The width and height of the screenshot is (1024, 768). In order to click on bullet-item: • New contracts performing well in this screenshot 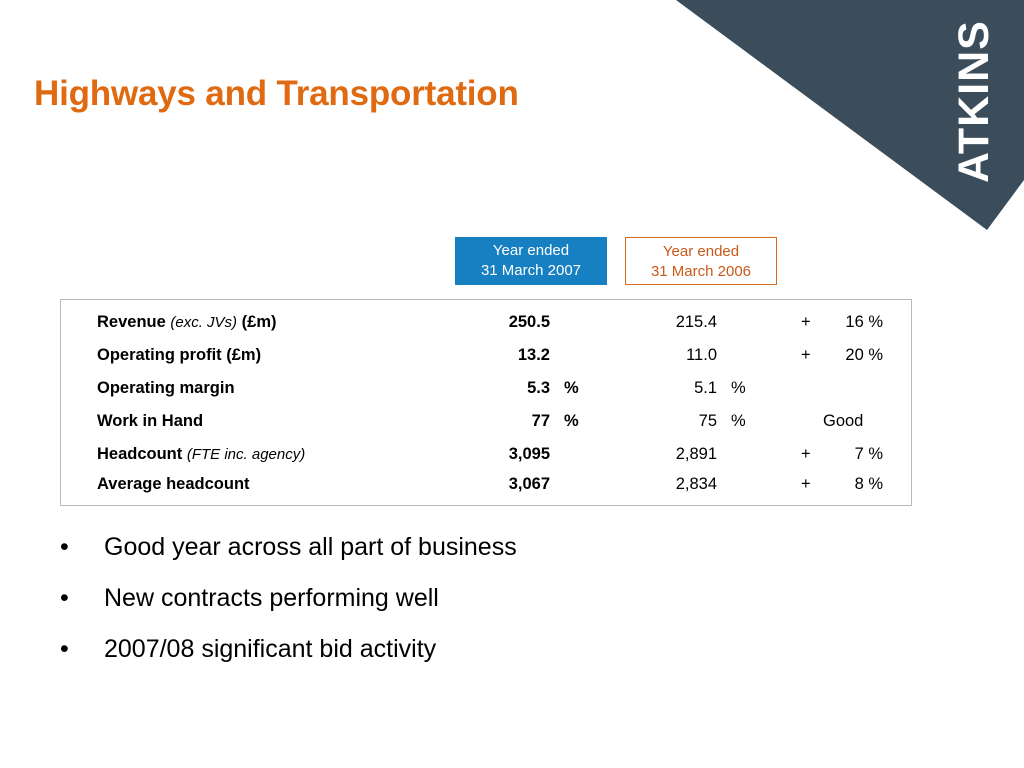, I will do `click(288, 606)`.